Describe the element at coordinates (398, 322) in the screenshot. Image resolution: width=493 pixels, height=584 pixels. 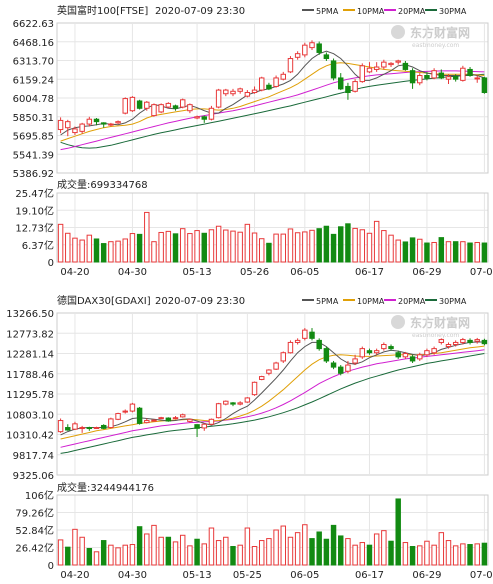
I see `eastmoney-logo-icon` at that location.